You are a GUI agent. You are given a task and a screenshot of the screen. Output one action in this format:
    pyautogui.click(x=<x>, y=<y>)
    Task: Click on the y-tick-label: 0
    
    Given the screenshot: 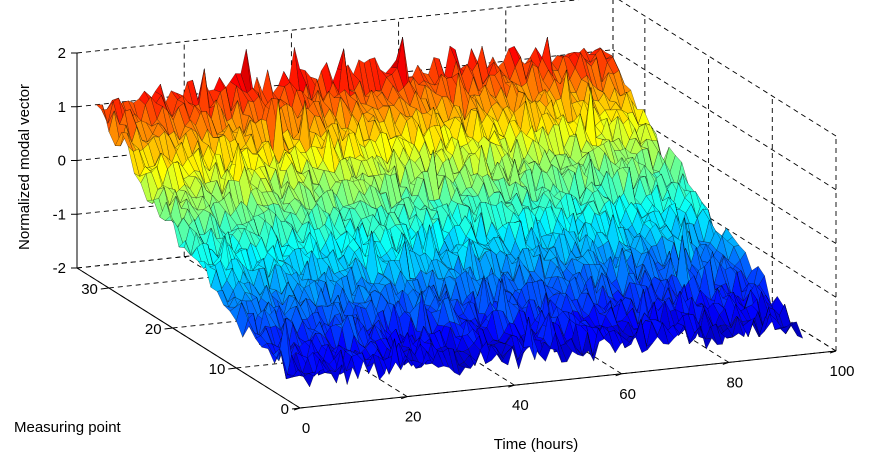 What is the action you would take?
    pyautogui.click(x=285, y=409)
    